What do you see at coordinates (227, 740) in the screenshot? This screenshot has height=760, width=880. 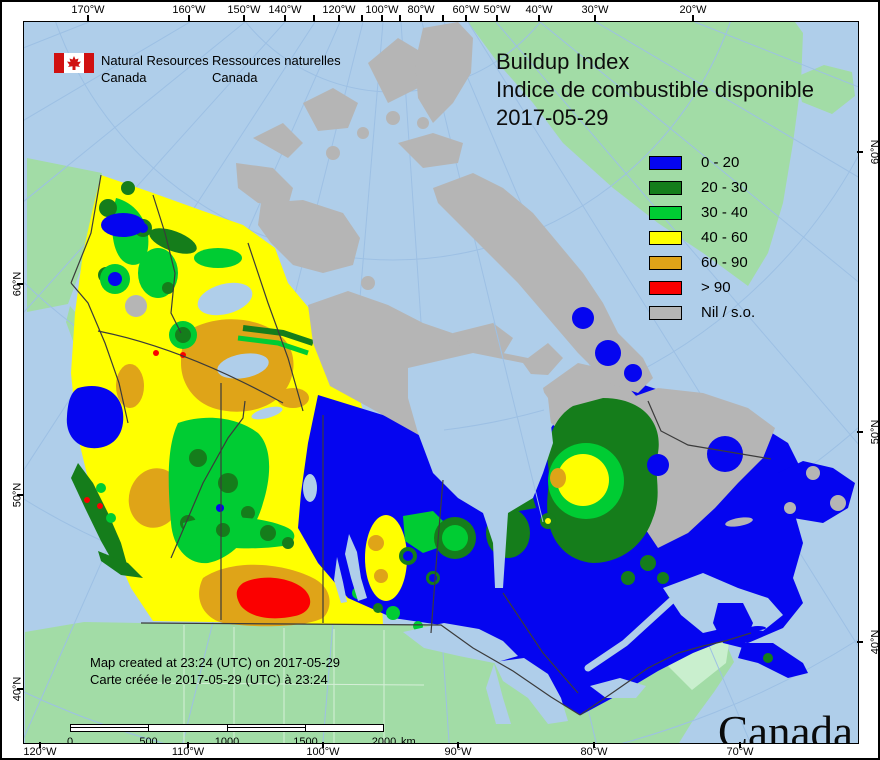 I see `scale-bar-tick-label: 1000` at bounding box center [227, 740].